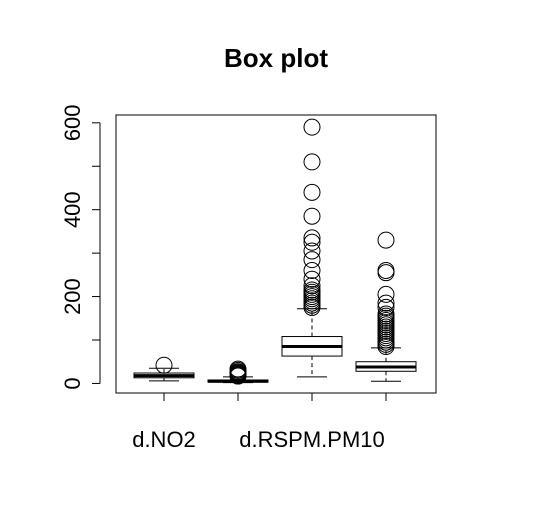 This screenshot has width=551, height=509. Describe the element at coordinates (312, 439) in the screenshot. I see `x-tick-label: d.RSPM.PM10` at that location.